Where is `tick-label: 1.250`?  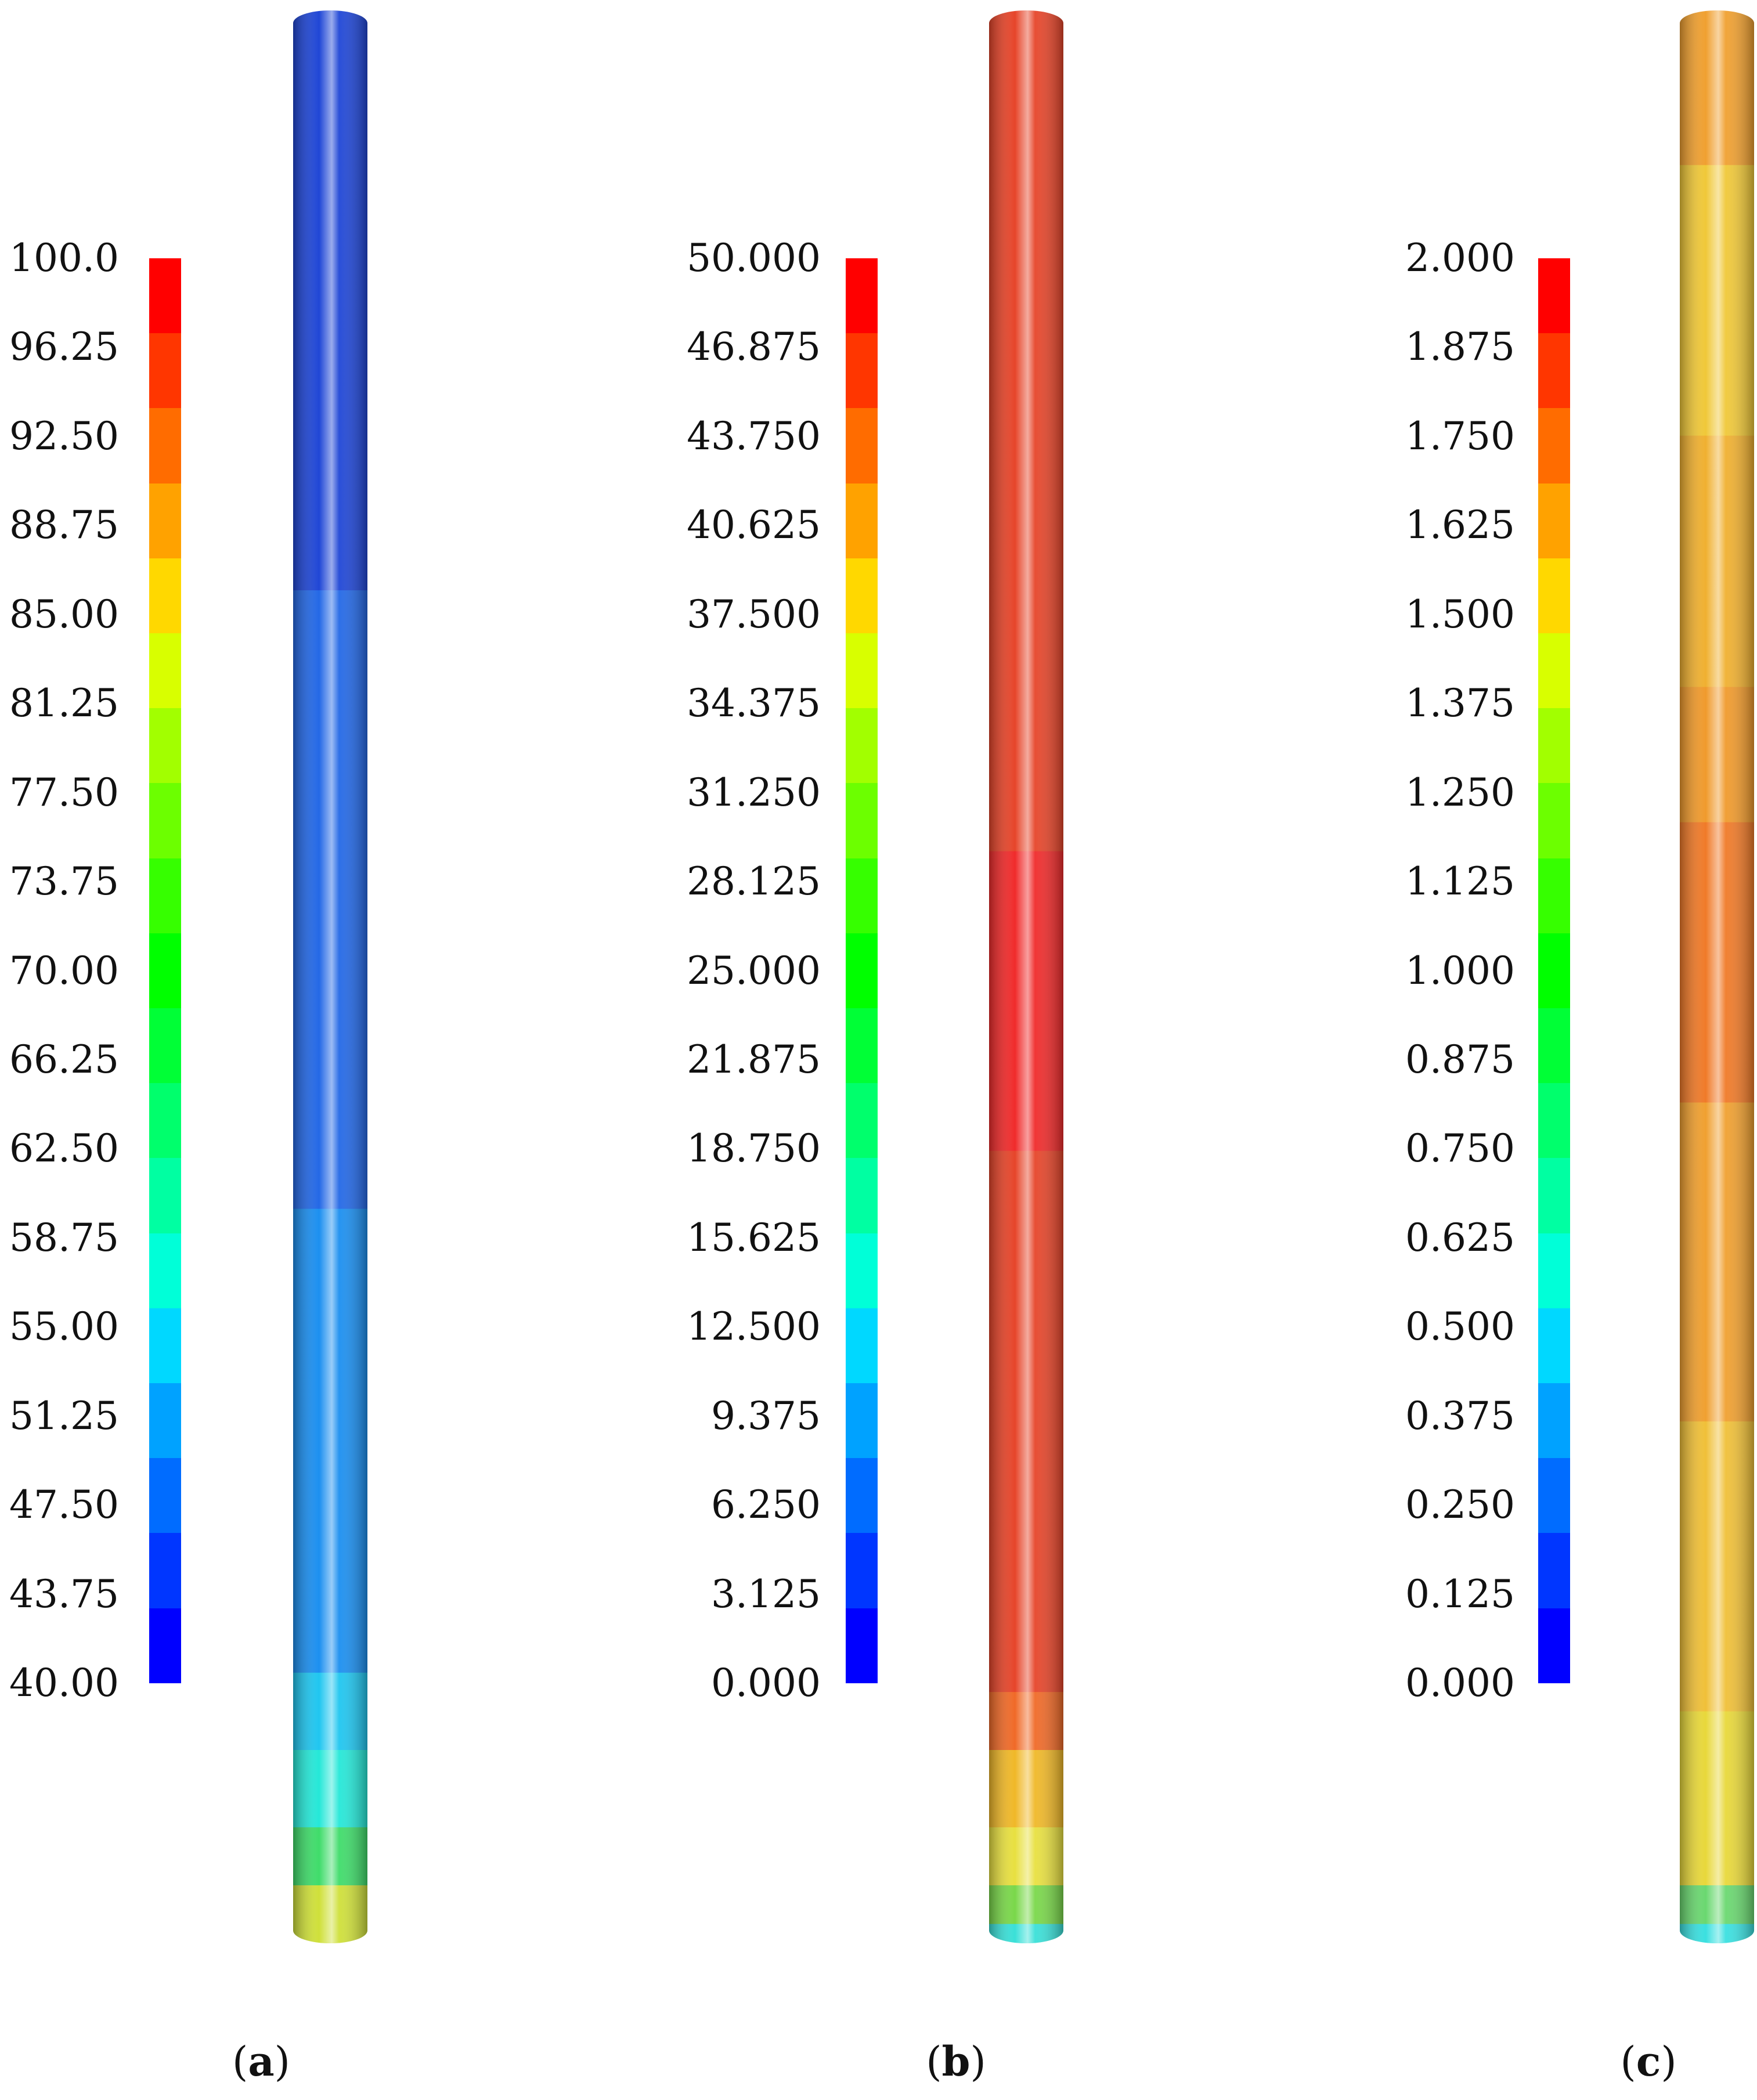
tick-label: 1.250 is located at coordinates (1460, 792).